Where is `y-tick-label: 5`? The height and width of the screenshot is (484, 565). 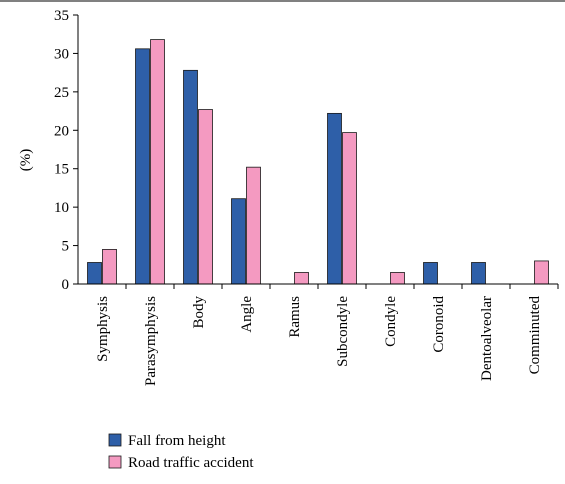 y-tick-label: 5 is located at coordinates (66, 247).